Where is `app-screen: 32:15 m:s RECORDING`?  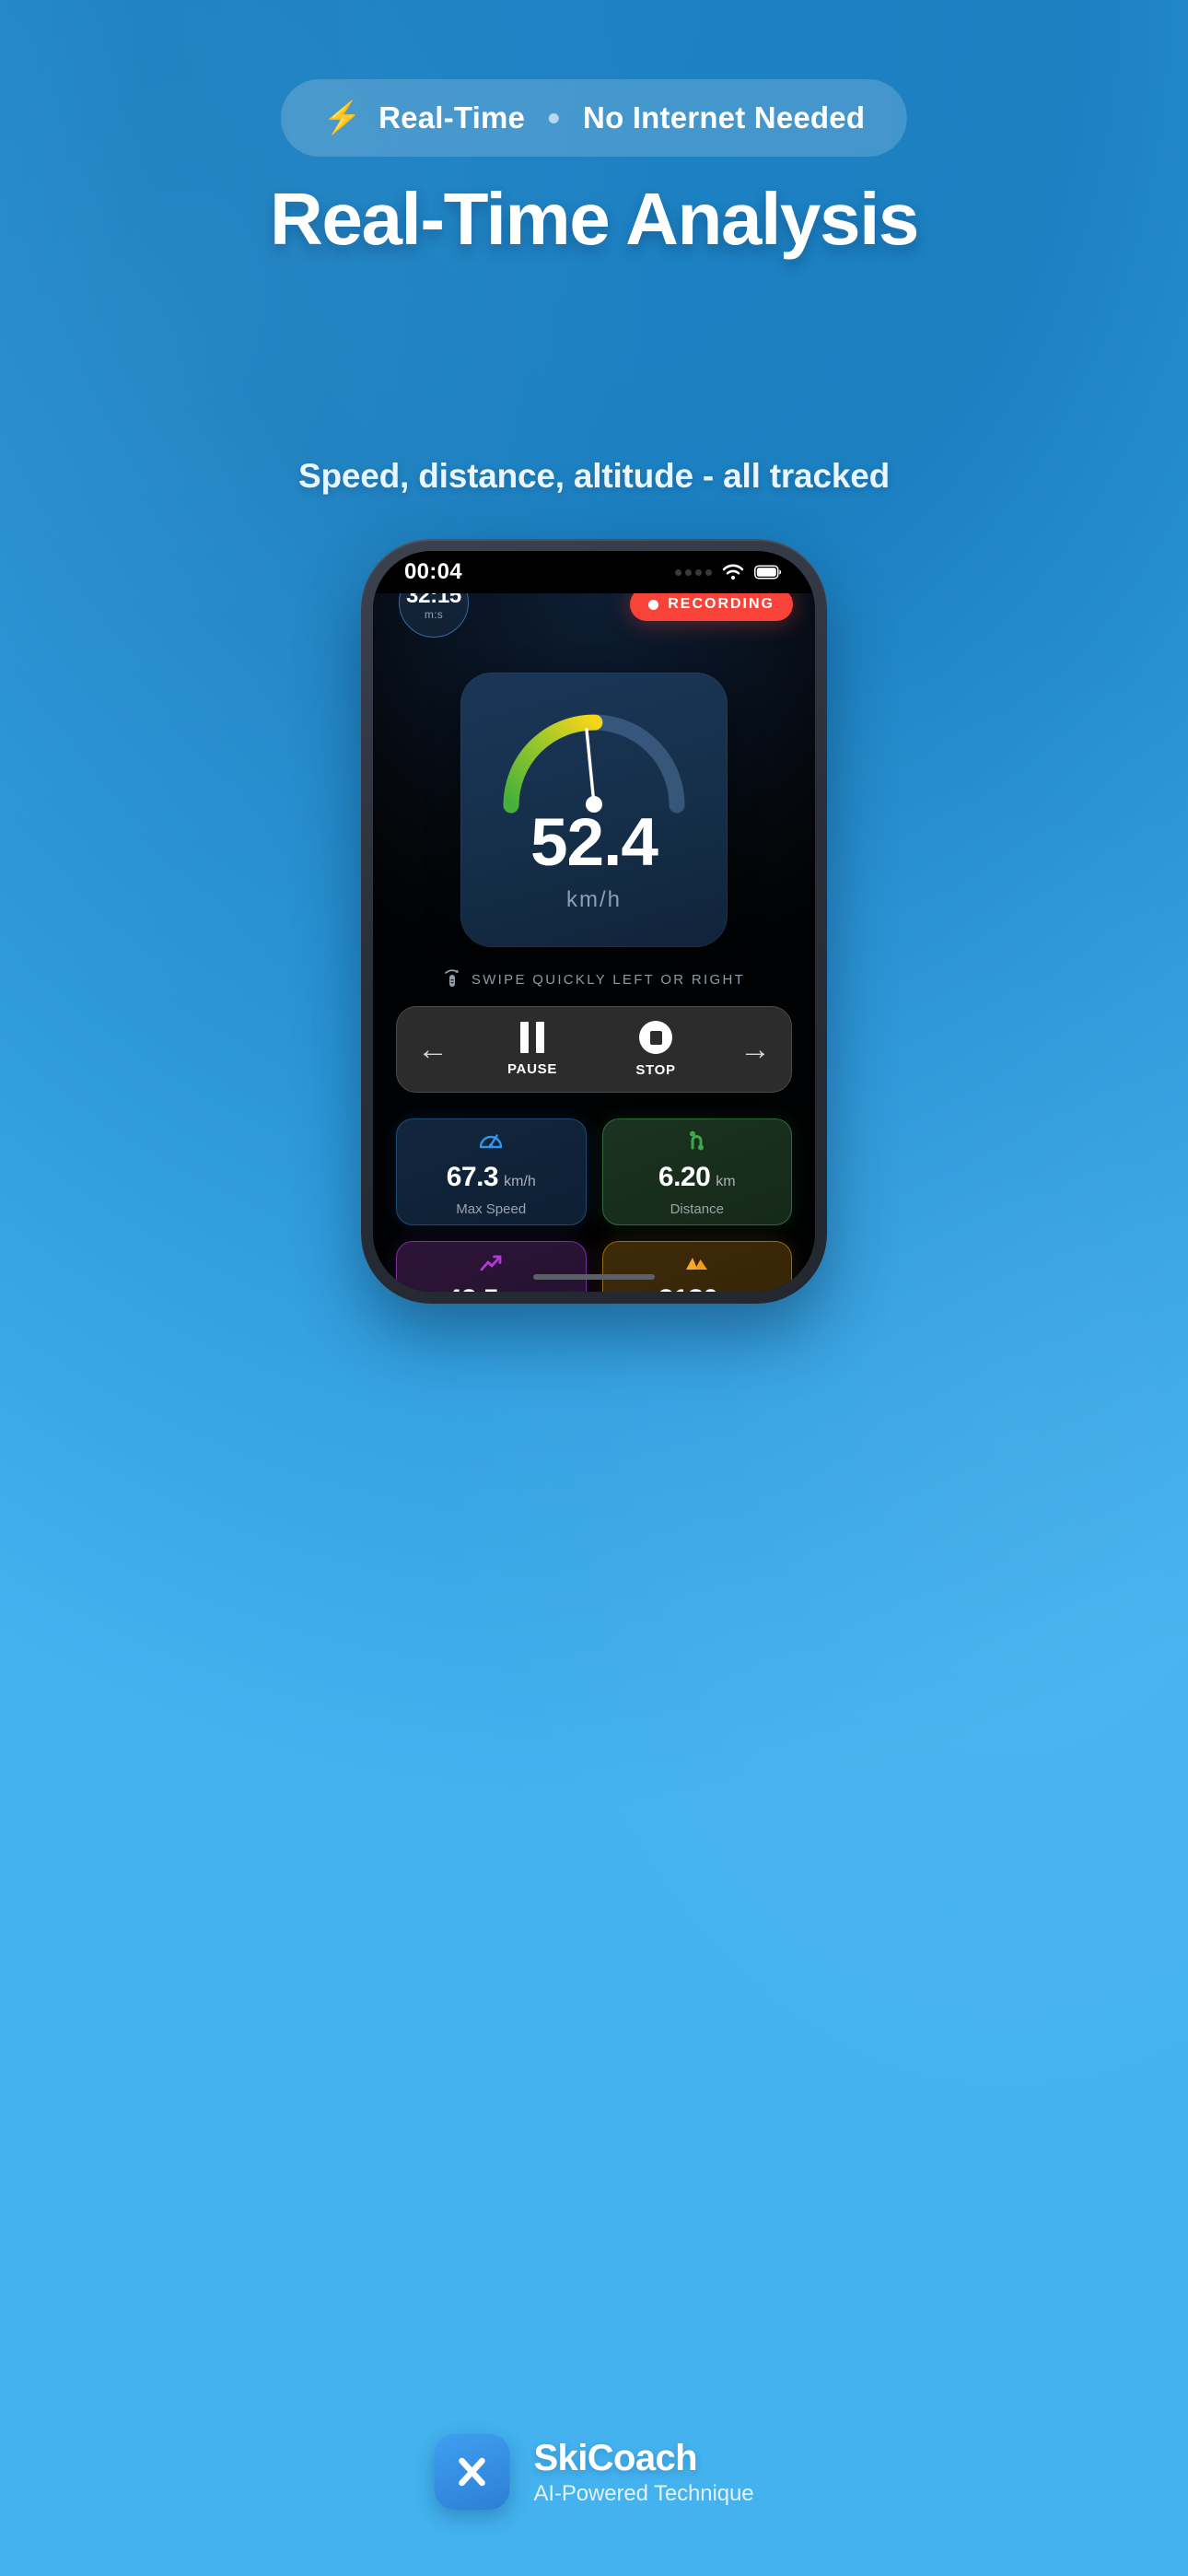 app-screen: 32:15 m:s RECORDING is located at coordinates (594, 942).